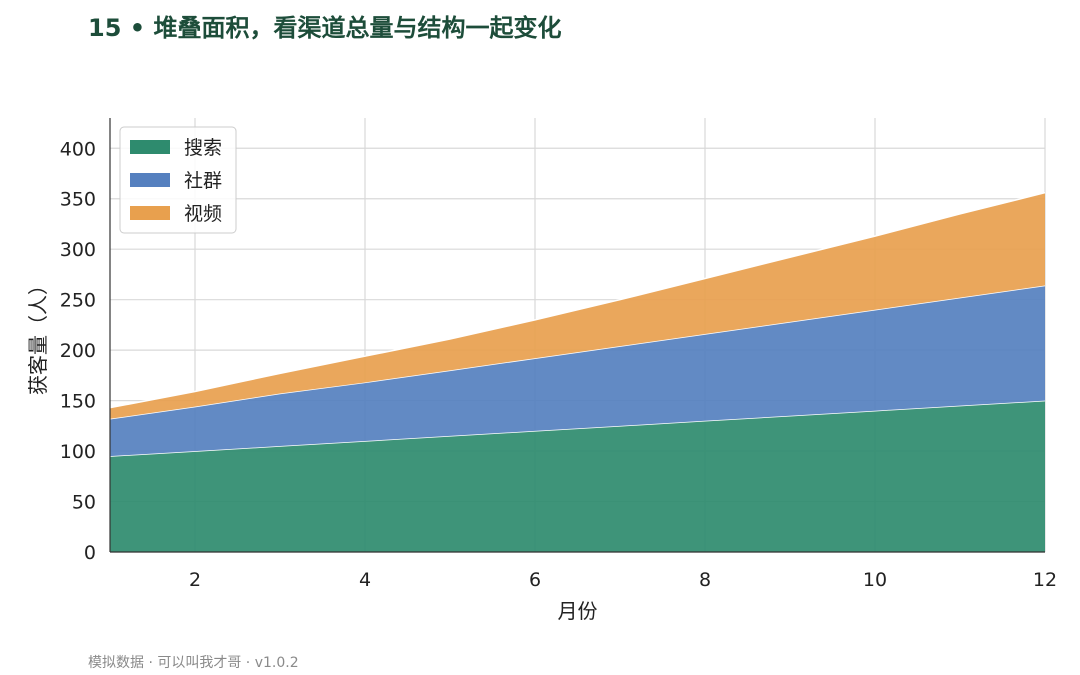 This screenshot has height=675, width=1080. Describe the element at coordinates (203, 181) in the screenshot. I see `legend-label: 社群` at that location.